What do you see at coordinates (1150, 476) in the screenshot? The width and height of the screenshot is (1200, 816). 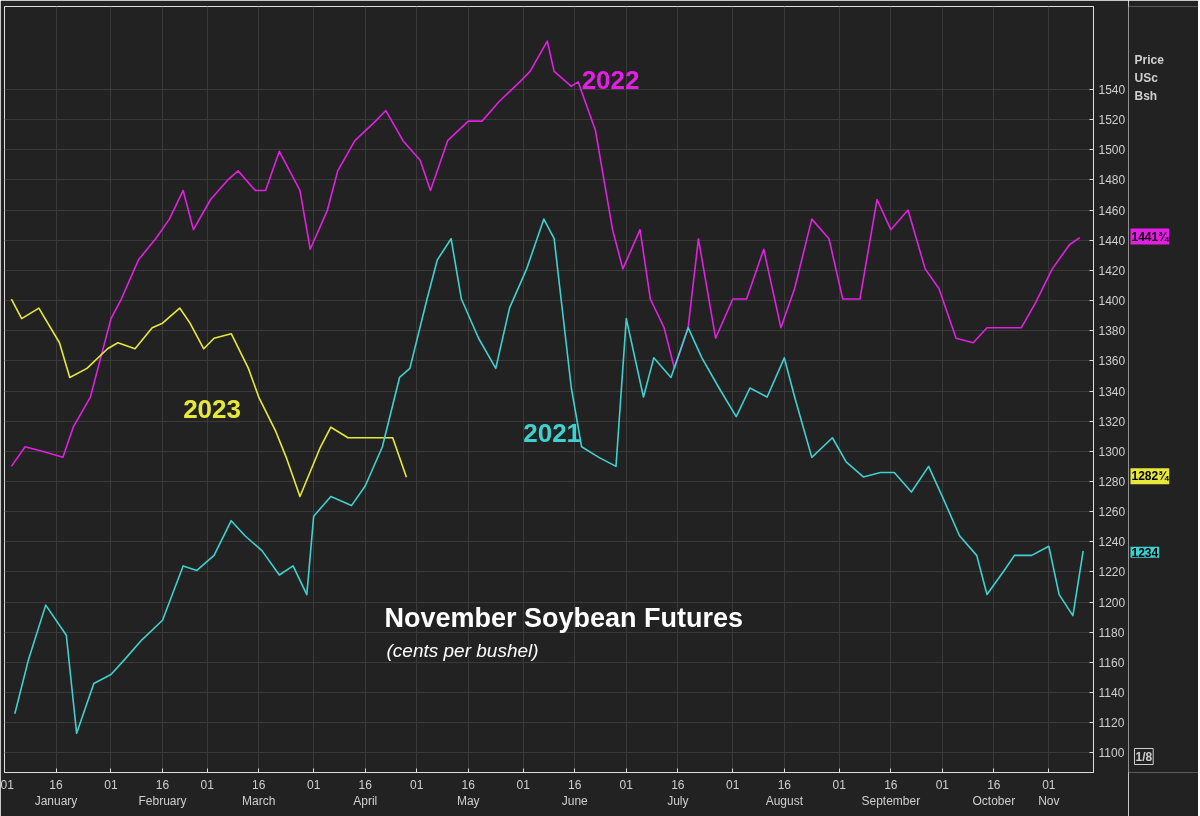 I see `text: 1282¾` at bounding box center [1150, 476].